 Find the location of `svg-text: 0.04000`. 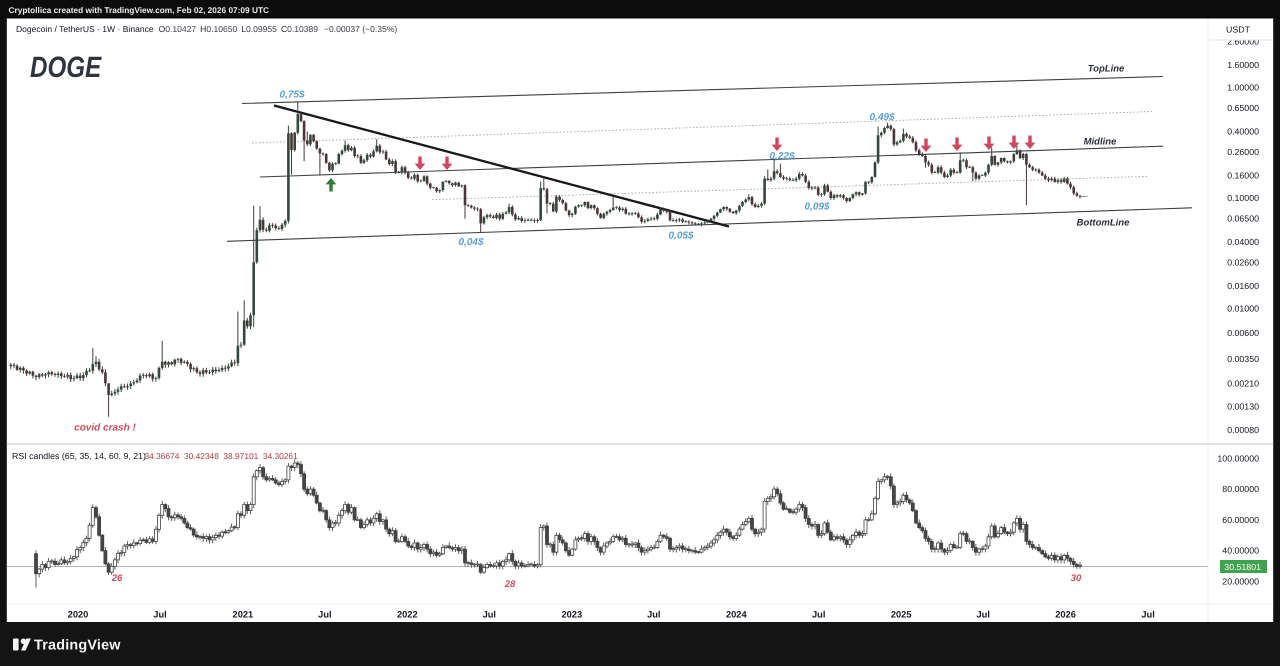

svg-text: 0.04000 is located at coordinates (1243, 242).